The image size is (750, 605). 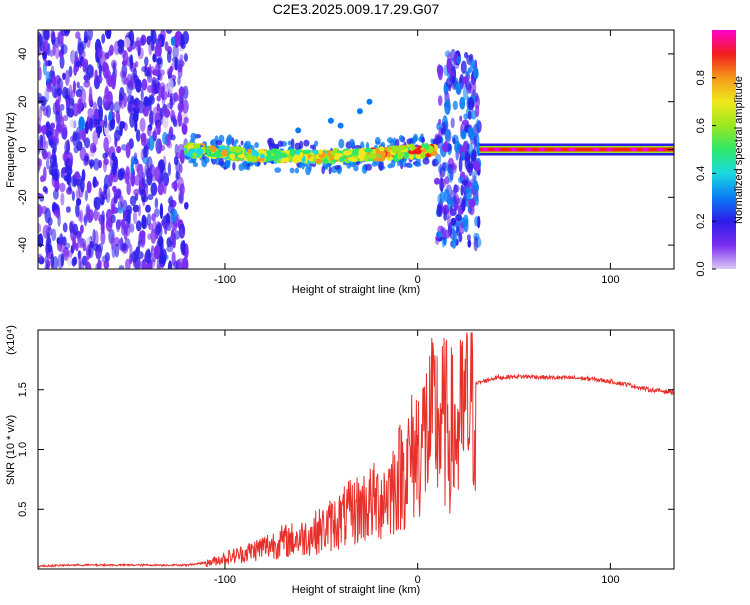 What do you see at coordinates (576, 149) in the screenshot?
I see `feature-steady-line` at bounding box center [576, 149].